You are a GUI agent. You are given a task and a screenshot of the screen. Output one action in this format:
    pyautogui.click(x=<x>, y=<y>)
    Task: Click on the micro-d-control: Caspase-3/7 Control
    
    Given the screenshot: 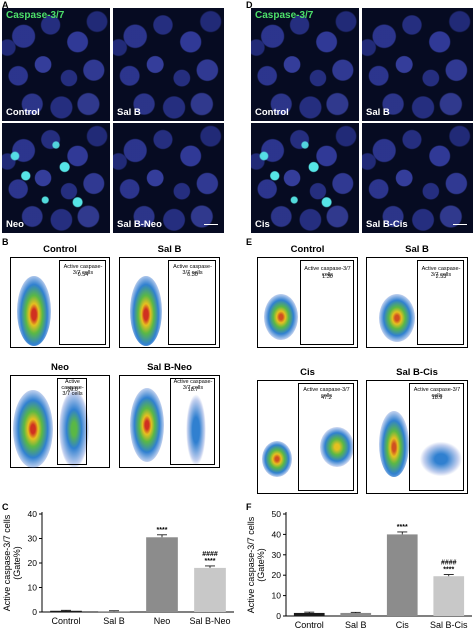 What is the action you would take?
    pyautogui.click(x=305, y=64)
    